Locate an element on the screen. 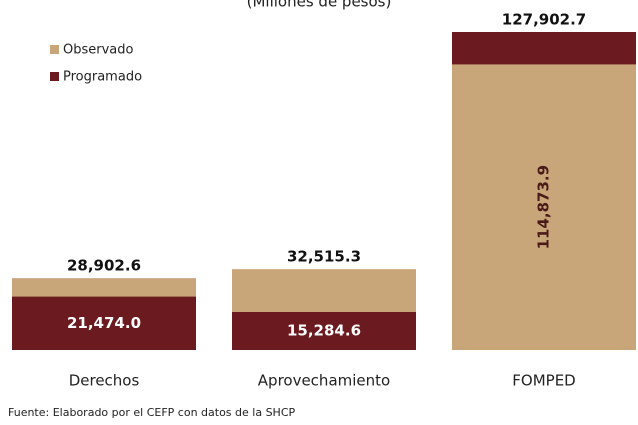  legend-label: Programado is located at coordinates (102, 77).